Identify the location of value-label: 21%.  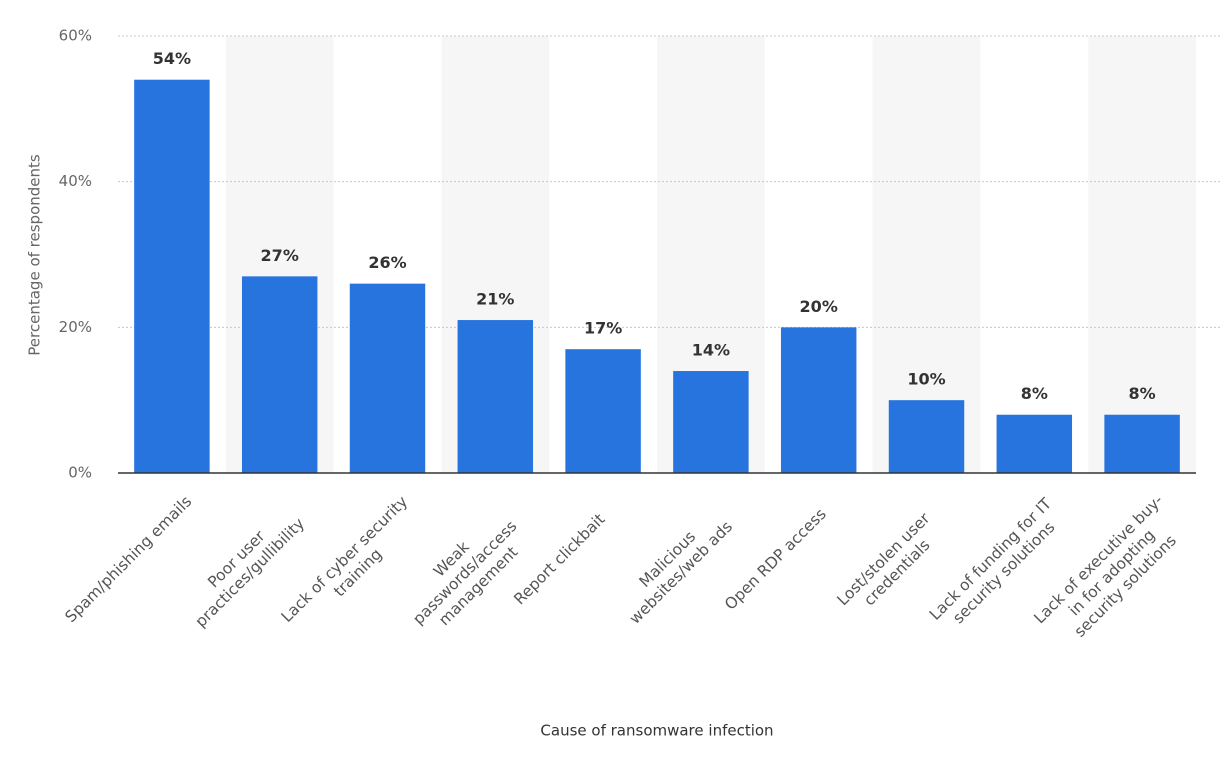
(495, 299).